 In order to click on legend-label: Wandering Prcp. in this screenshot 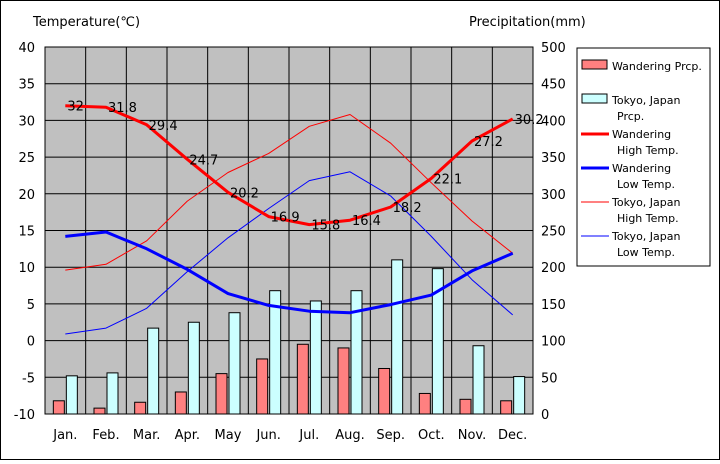, I will do `click(657, 66)`.